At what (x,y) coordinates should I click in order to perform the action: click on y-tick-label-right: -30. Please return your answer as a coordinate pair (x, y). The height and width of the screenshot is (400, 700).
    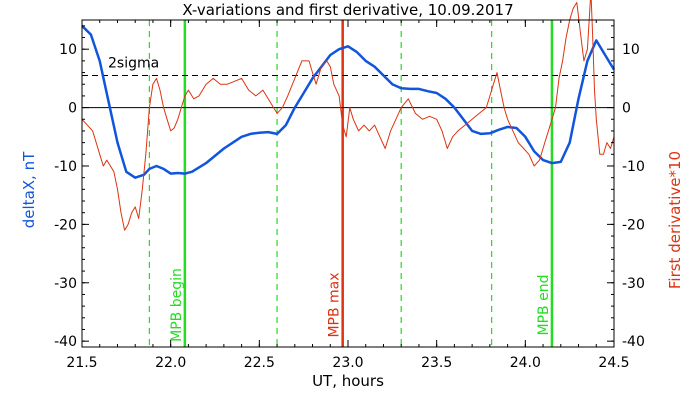
    Looking at the image, I should click on (633, 284).